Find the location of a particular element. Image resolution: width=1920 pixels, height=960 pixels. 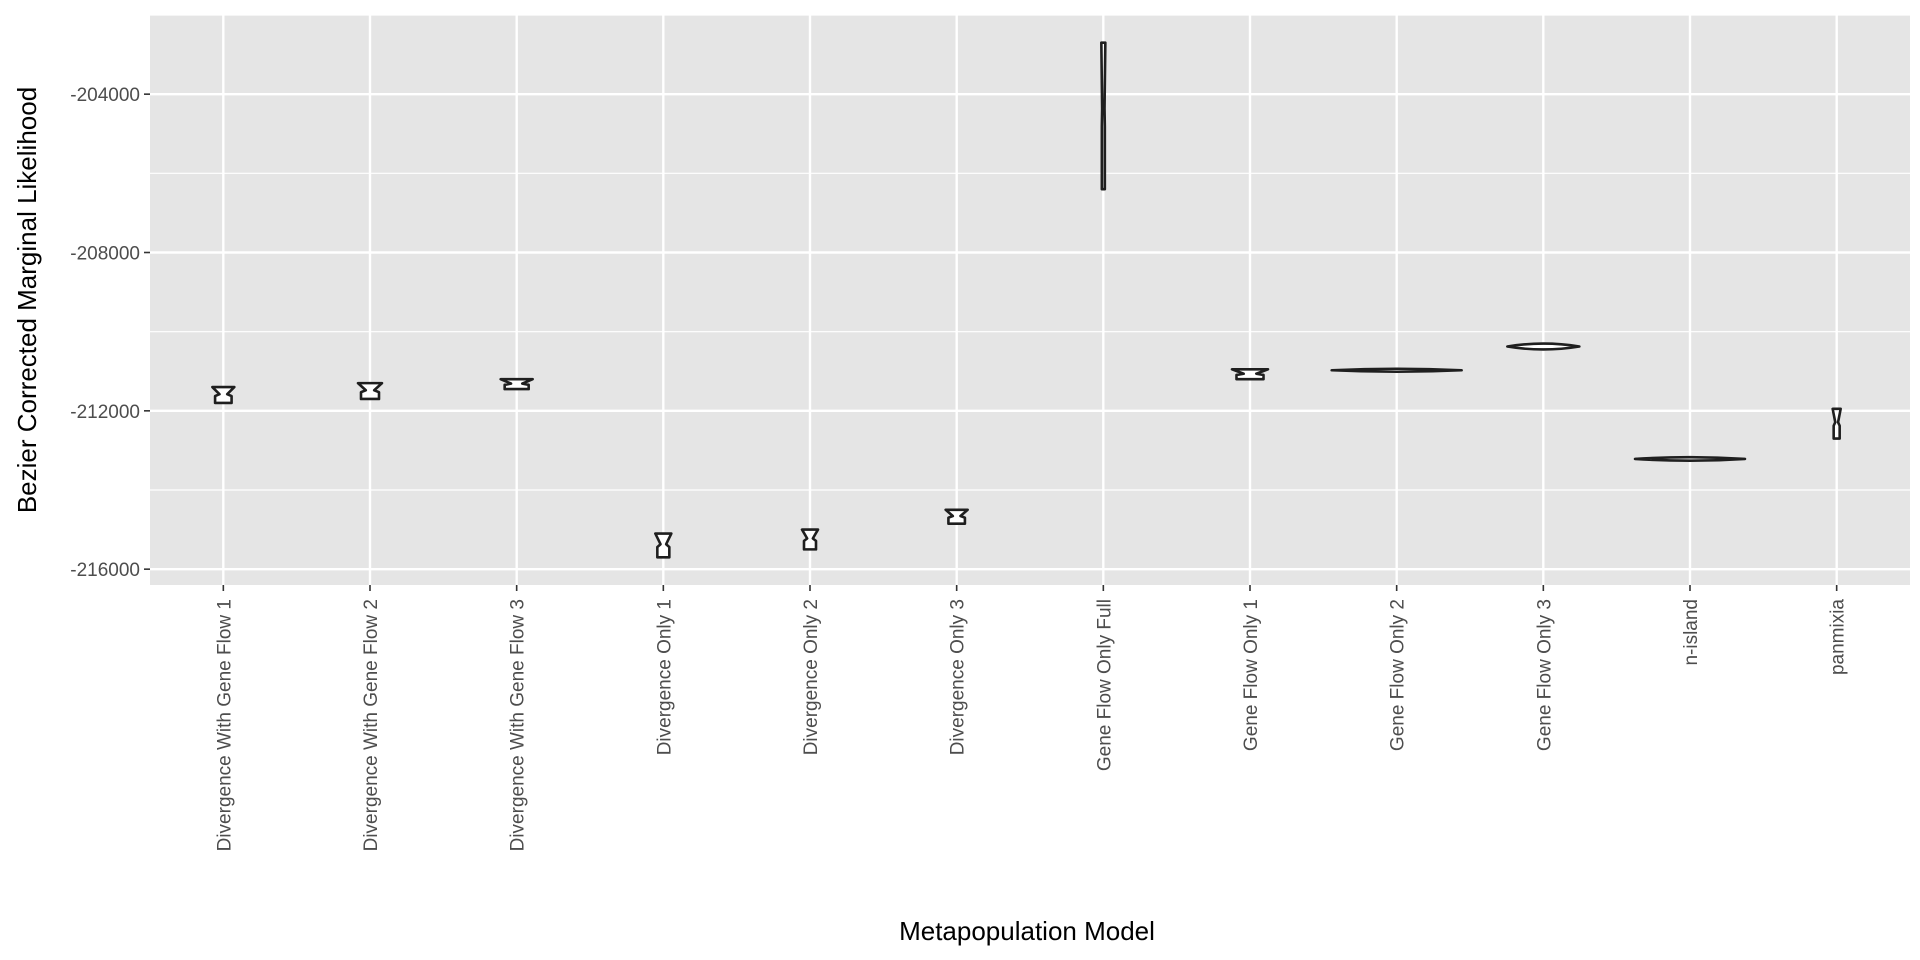

x-axis-title: Metapopulation Model is located at coordinates (1027, 931).